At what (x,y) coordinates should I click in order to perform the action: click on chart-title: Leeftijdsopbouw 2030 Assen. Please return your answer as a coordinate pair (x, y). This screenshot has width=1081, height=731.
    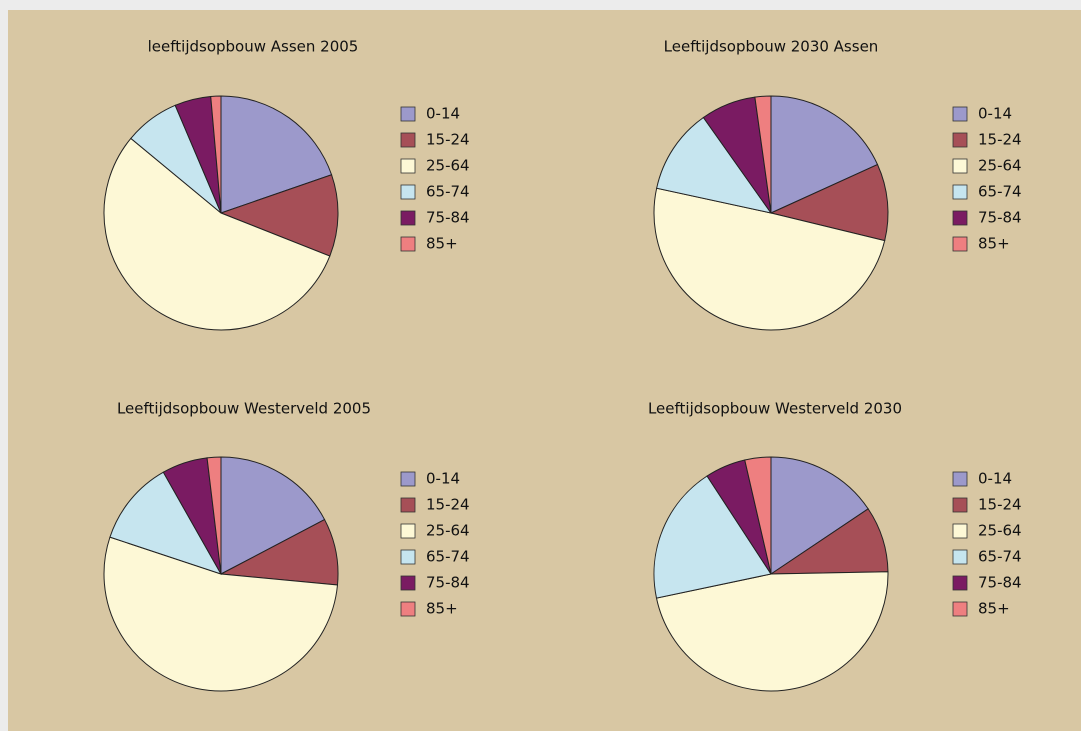
    Looking at the image, I should click on (771, 47).